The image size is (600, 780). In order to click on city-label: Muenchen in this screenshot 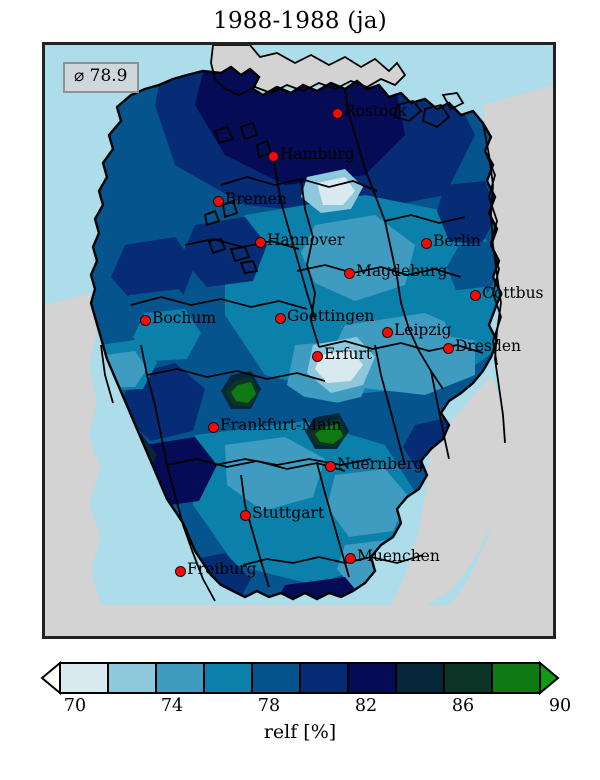, I will do `click(398, 556)`.